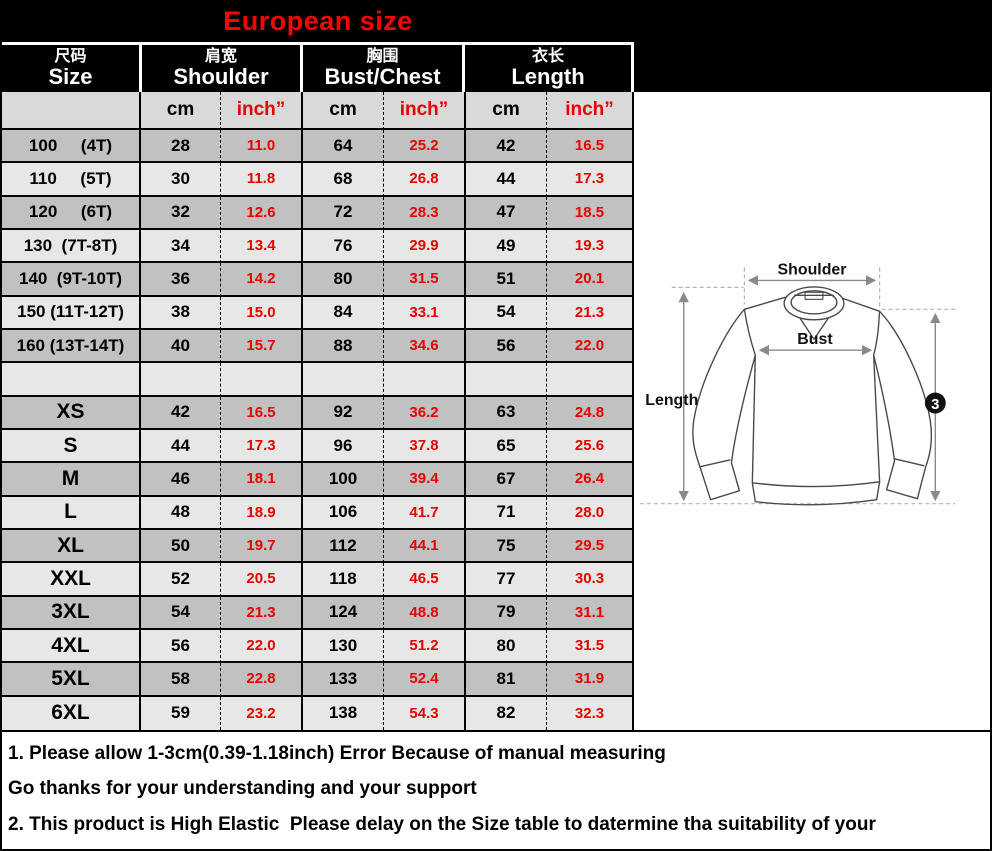 Image resolution: width=992 pixels, height=851 pixels. Describe the element at coordinates (262, 380) in the screenshot. I see `inch-value-cell` at that location.